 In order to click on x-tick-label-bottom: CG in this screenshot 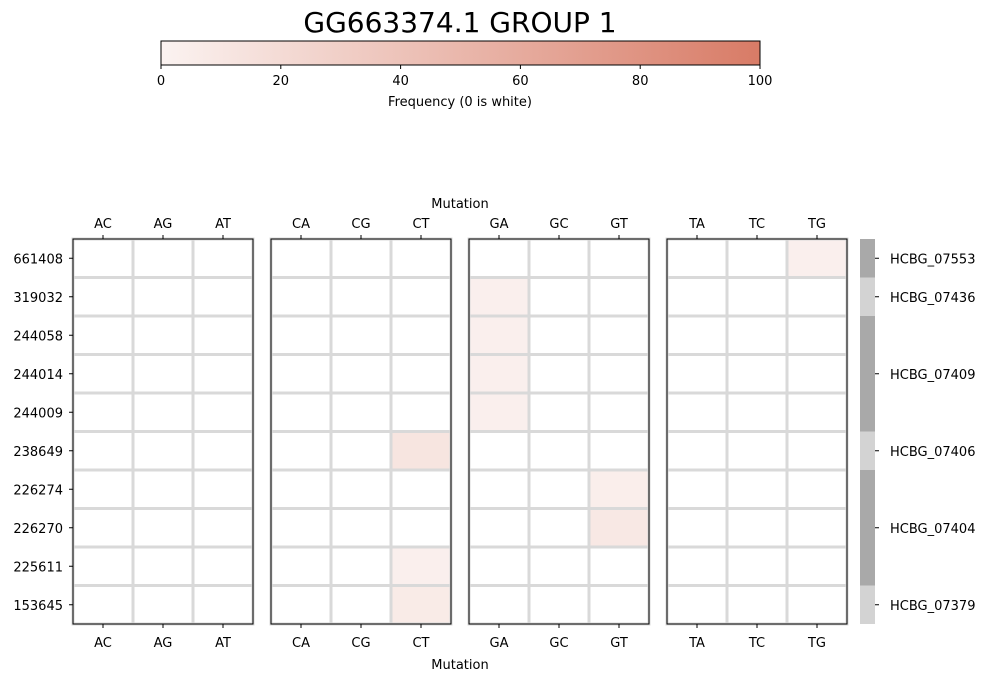, I will do `click(360, 643)`.